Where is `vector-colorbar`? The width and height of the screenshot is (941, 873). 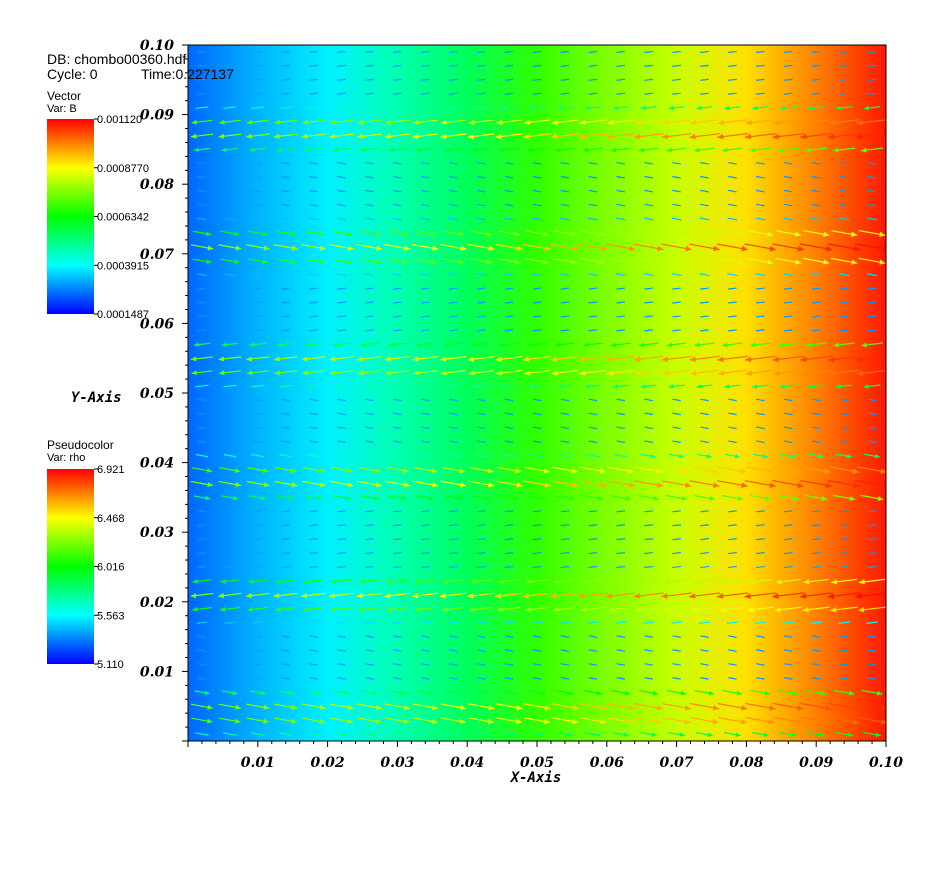 vector-colorbar is located at coordinates (70, 216).